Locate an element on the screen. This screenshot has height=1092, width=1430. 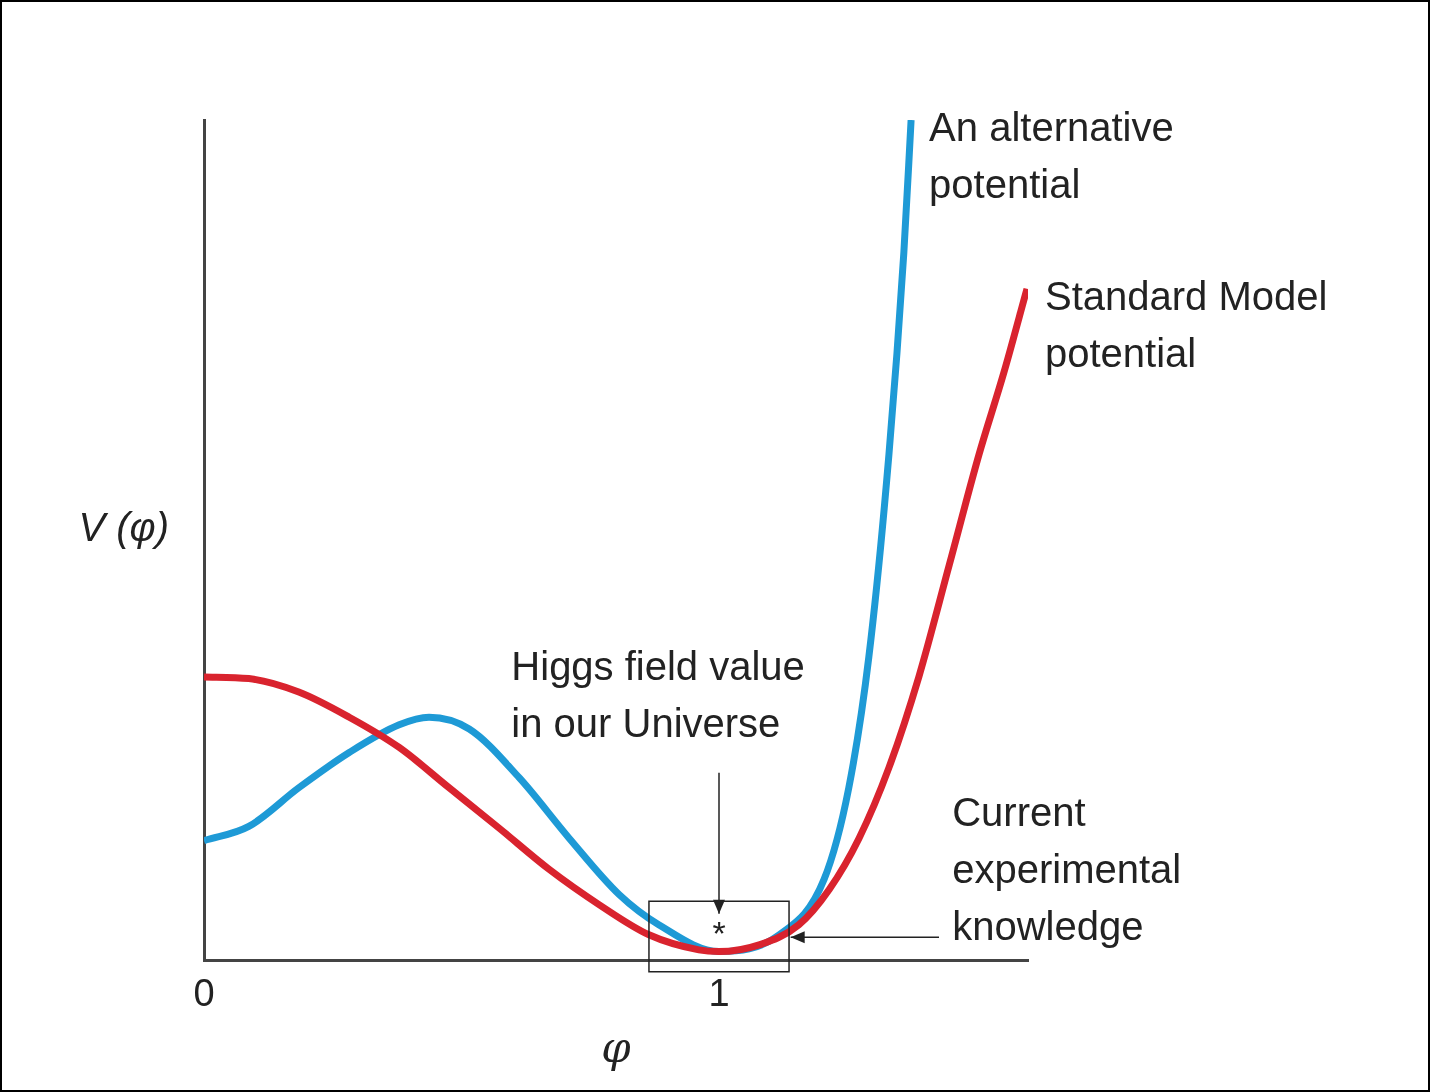
series-label: An alternative potential is located at coordinates (1051, 156).